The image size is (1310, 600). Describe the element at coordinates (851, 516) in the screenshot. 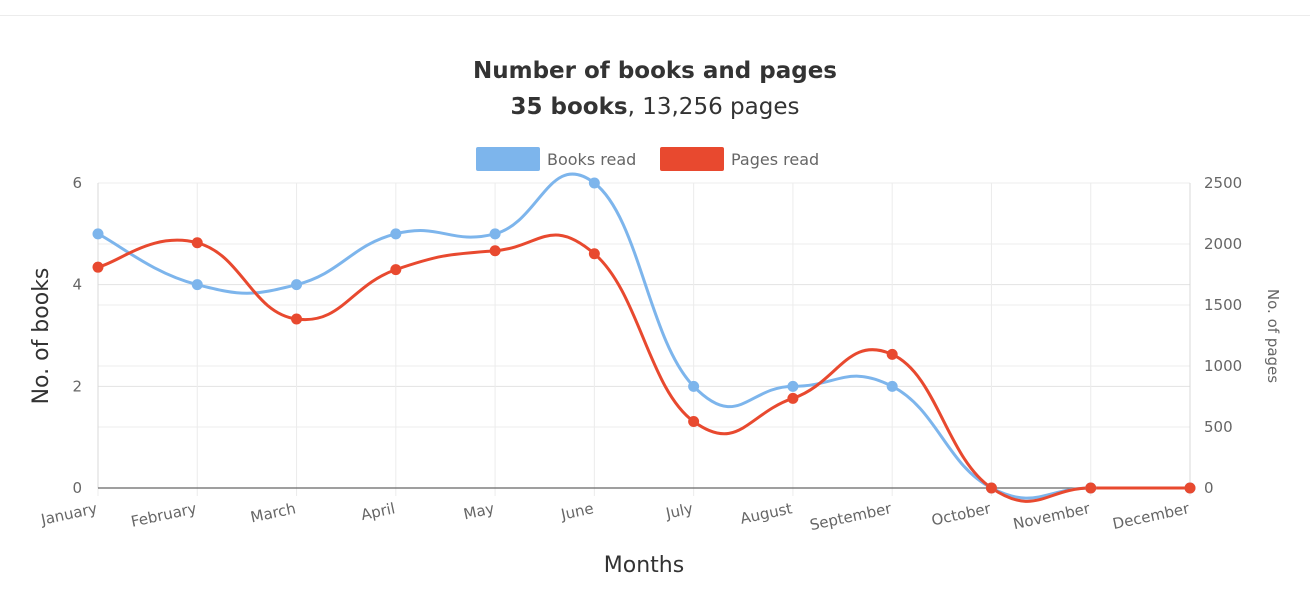

I see `x-tick-label: September` at that location.